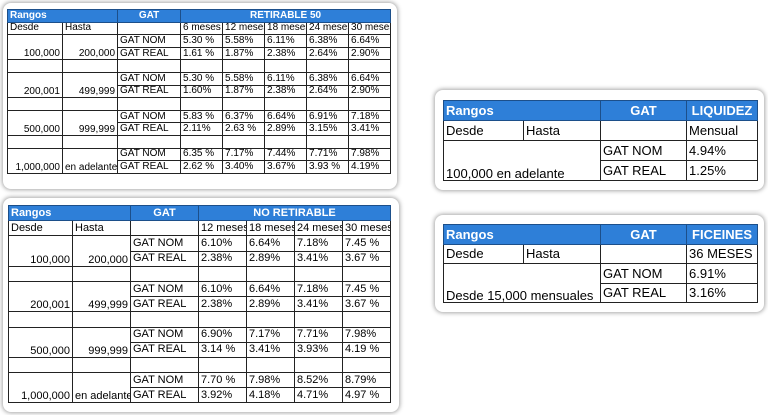 This screenshot has width=768, height=415. Describe the element at coordinates (90, 47) in the screenshot. I see `to-cell: 200,000` at that location.